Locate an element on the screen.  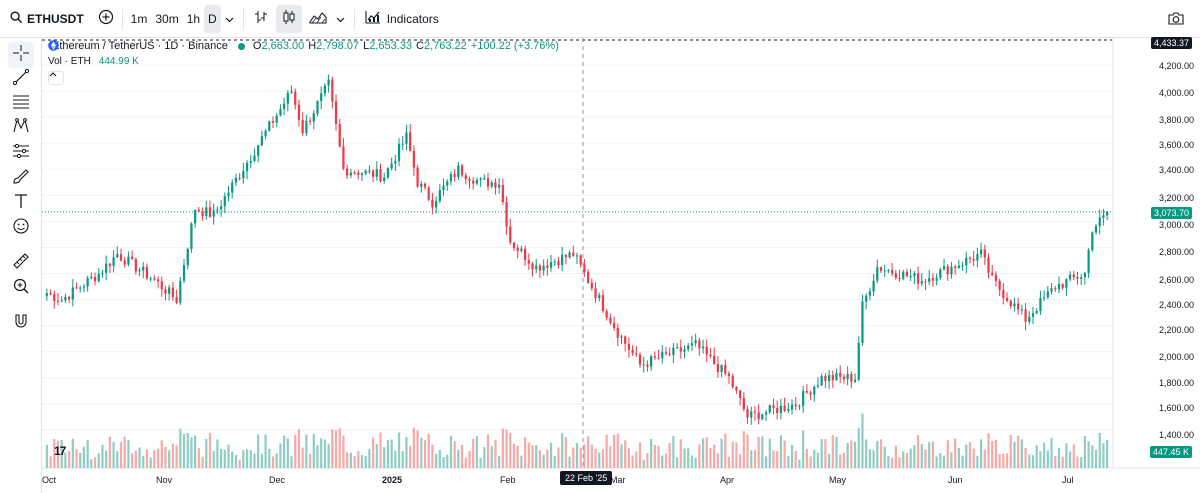
price-axis-label: 2,000.00 is located at coordinates (1176, 357).